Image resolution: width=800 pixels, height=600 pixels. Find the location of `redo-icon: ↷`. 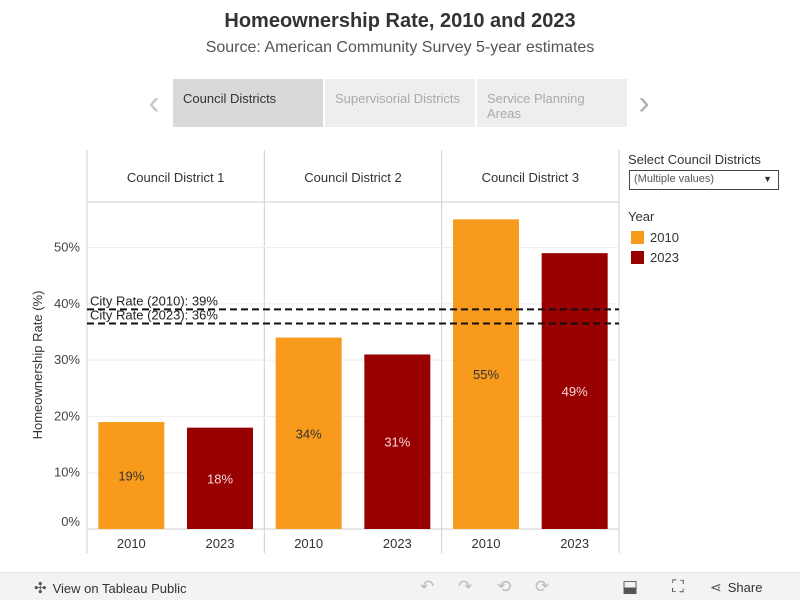

redo-icon: ↷ is located at coordinates (465, 586).